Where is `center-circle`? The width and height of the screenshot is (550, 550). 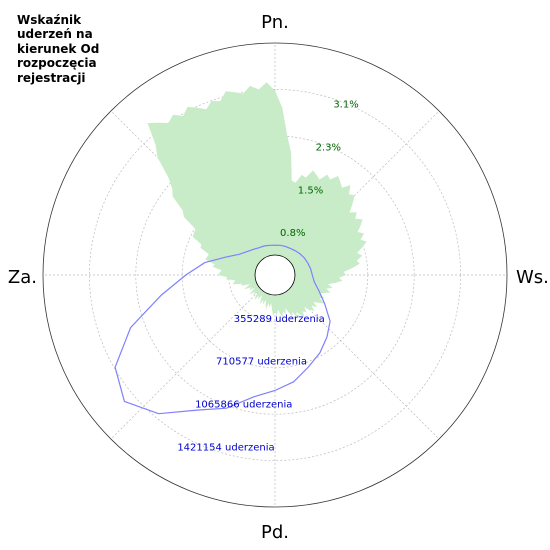 center-circle is located at coordinates (275, 275).